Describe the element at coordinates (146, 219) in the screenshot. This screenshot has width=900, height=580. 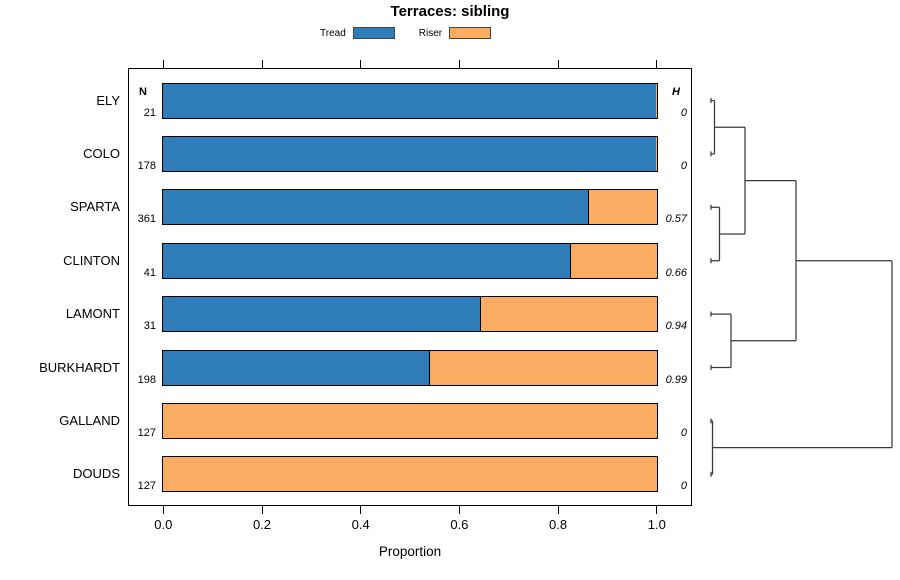
I see `n-value: 361` at that location.